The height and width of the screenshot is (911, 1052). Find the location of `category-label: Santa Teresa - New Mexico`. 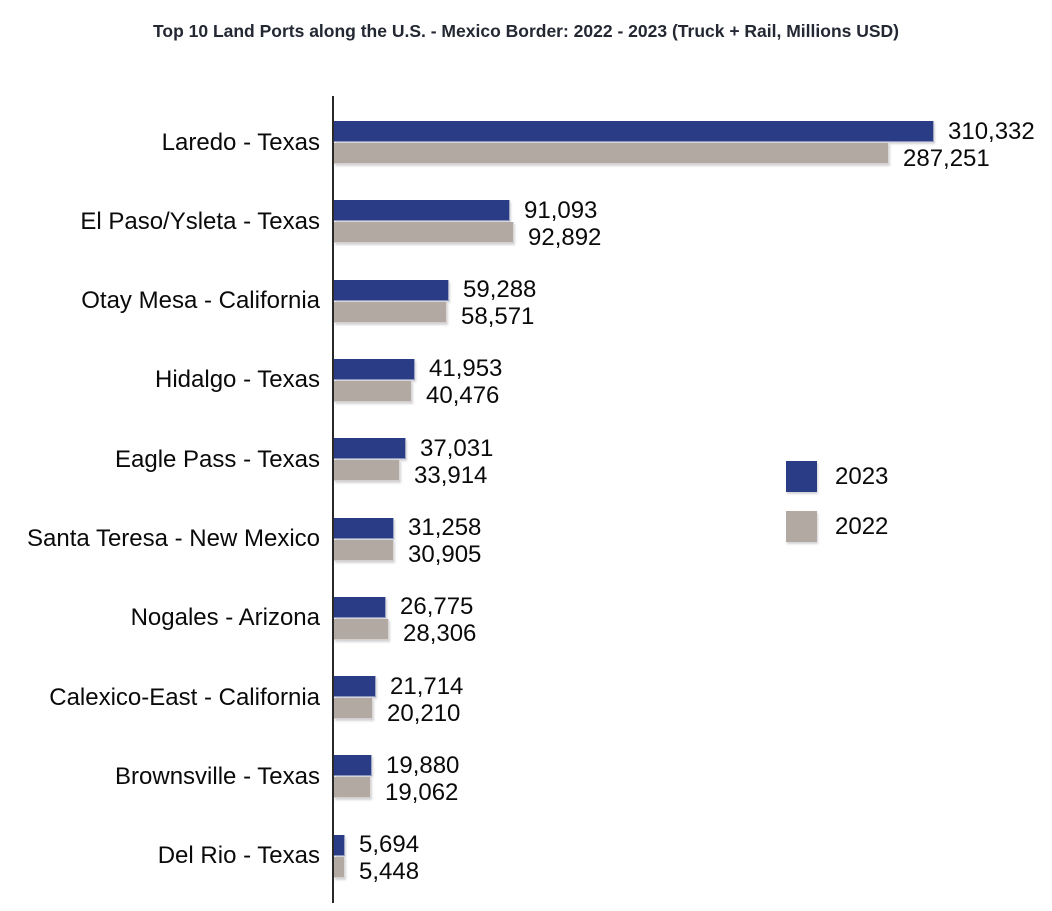

category-label: Santa Teresa - New Mexico is located at coordinates (173, 538).